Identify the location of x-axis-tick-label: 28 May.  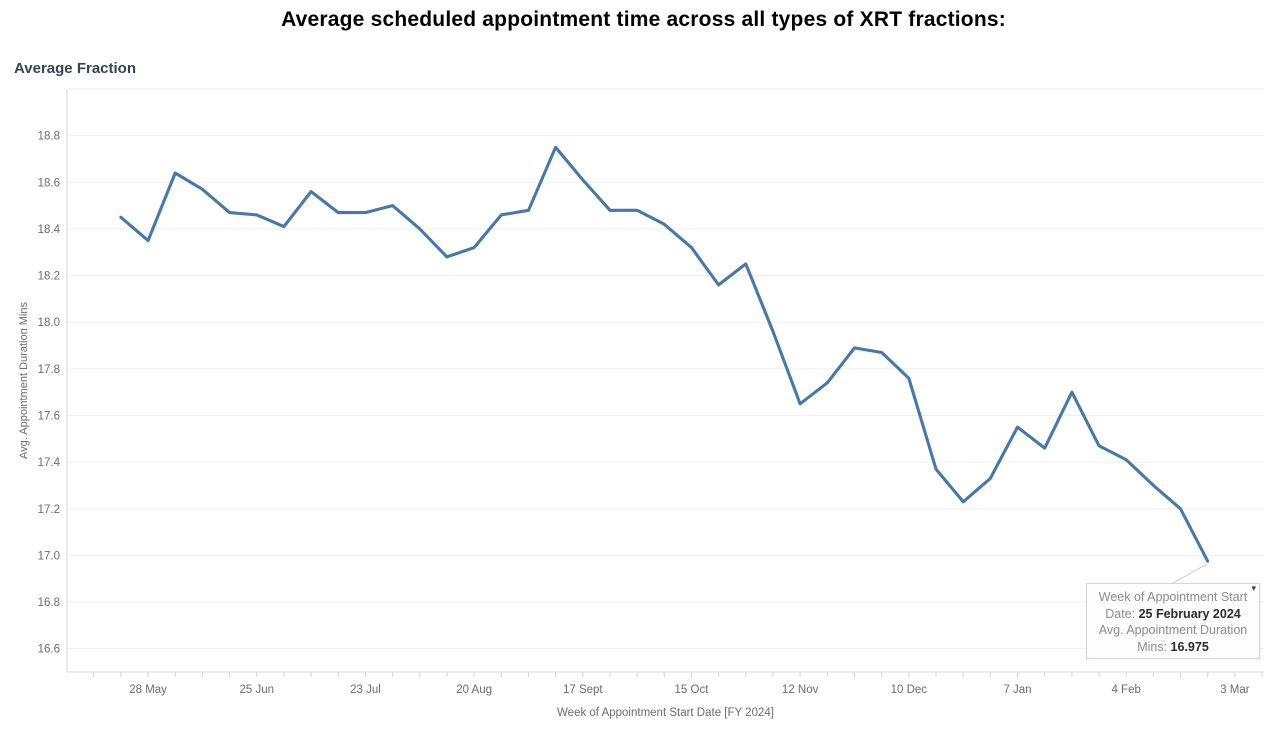
(148, 690).